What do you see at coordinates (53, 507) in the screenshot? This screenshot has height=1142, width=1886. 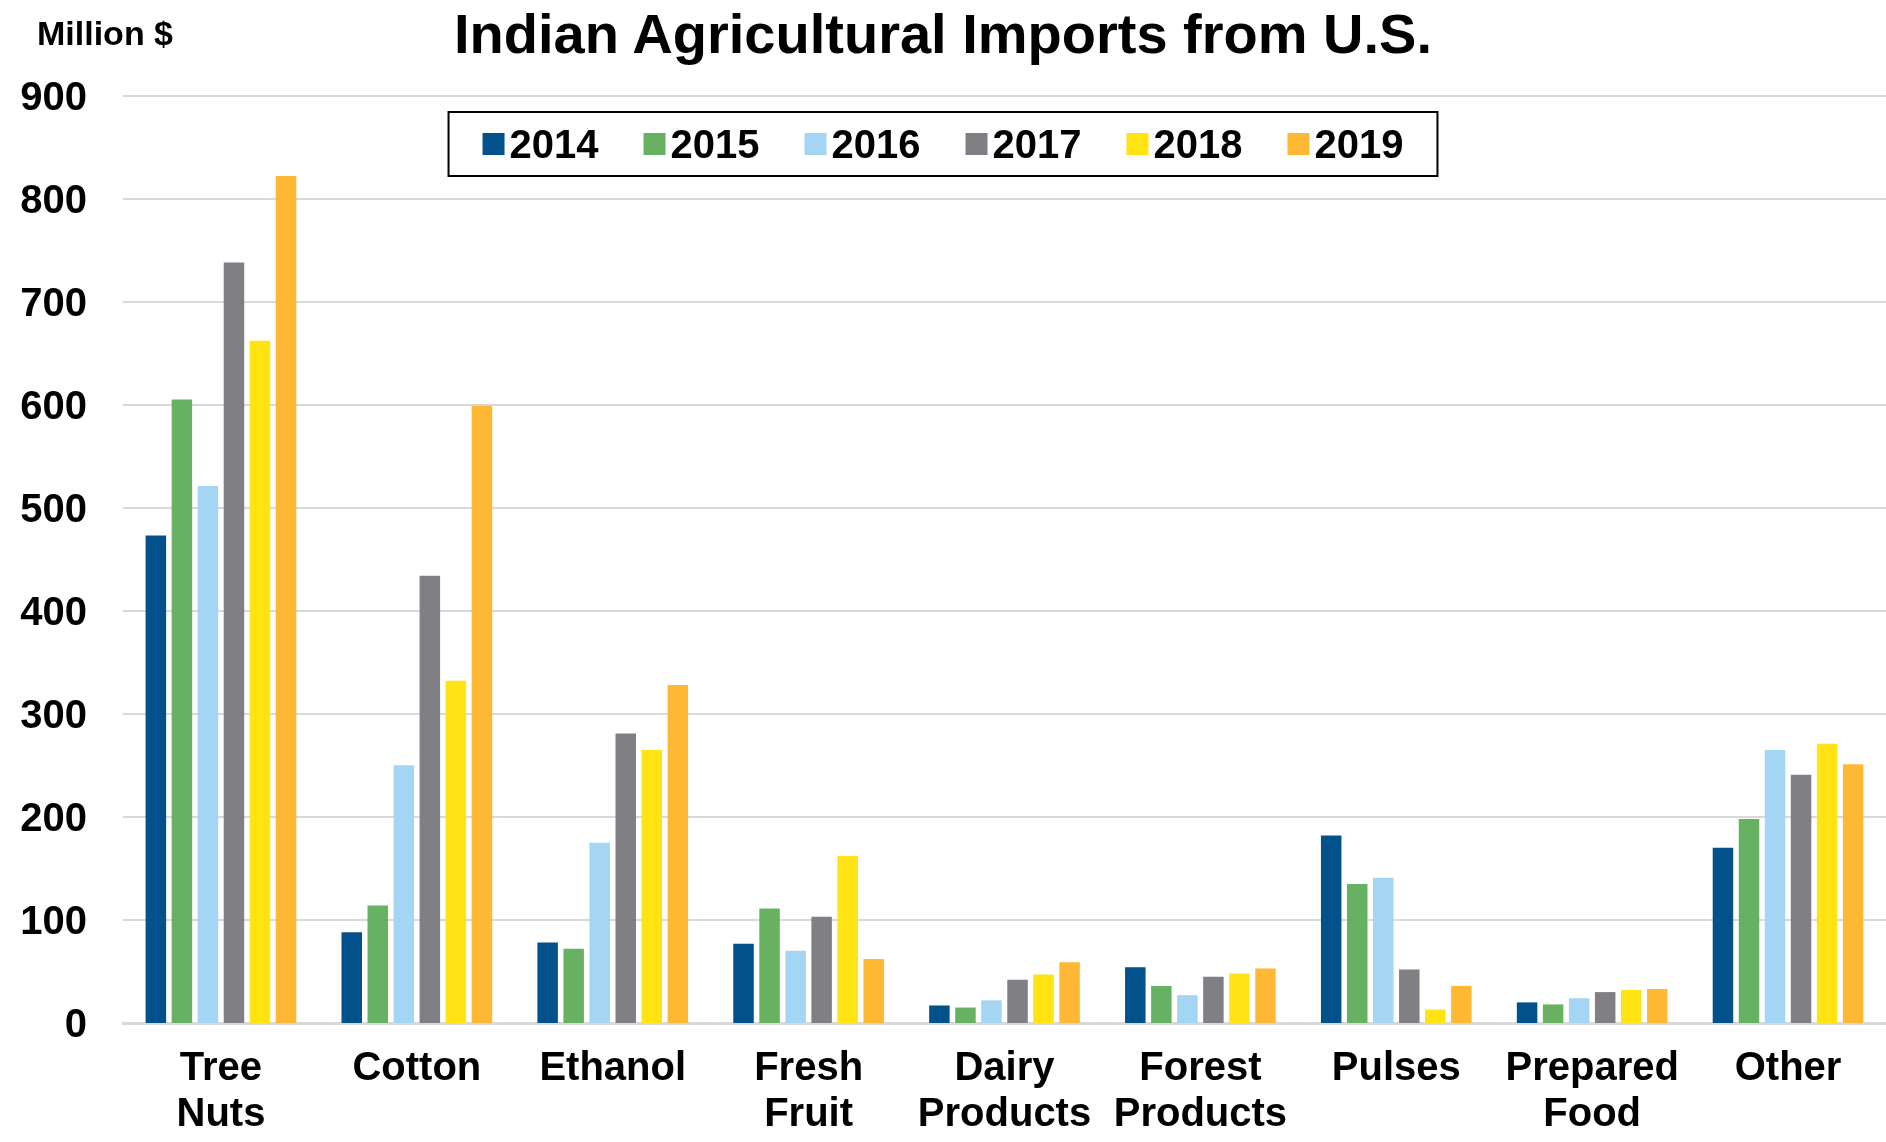 I see `y-tick-label: 500` at bounding box center [53, 507].